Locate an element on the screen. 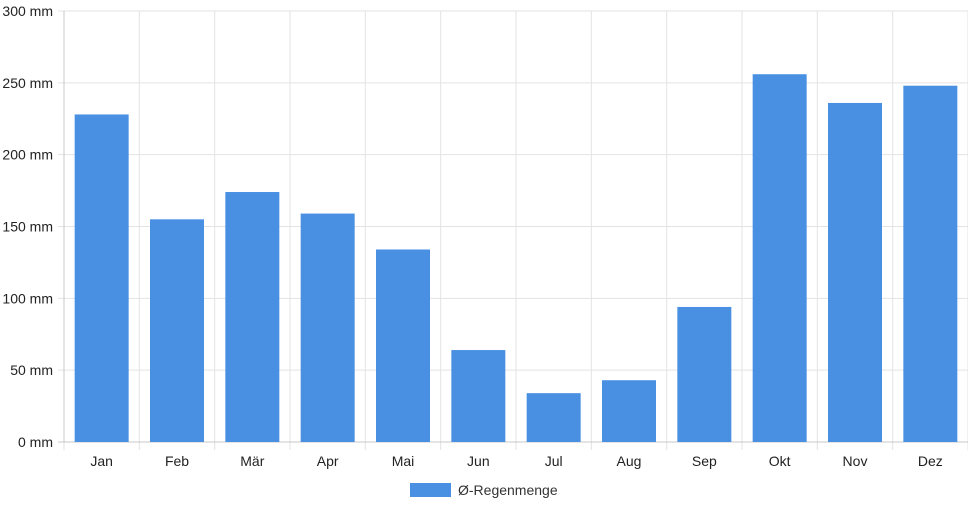  bar-aug is located at coordinates (629, 411).